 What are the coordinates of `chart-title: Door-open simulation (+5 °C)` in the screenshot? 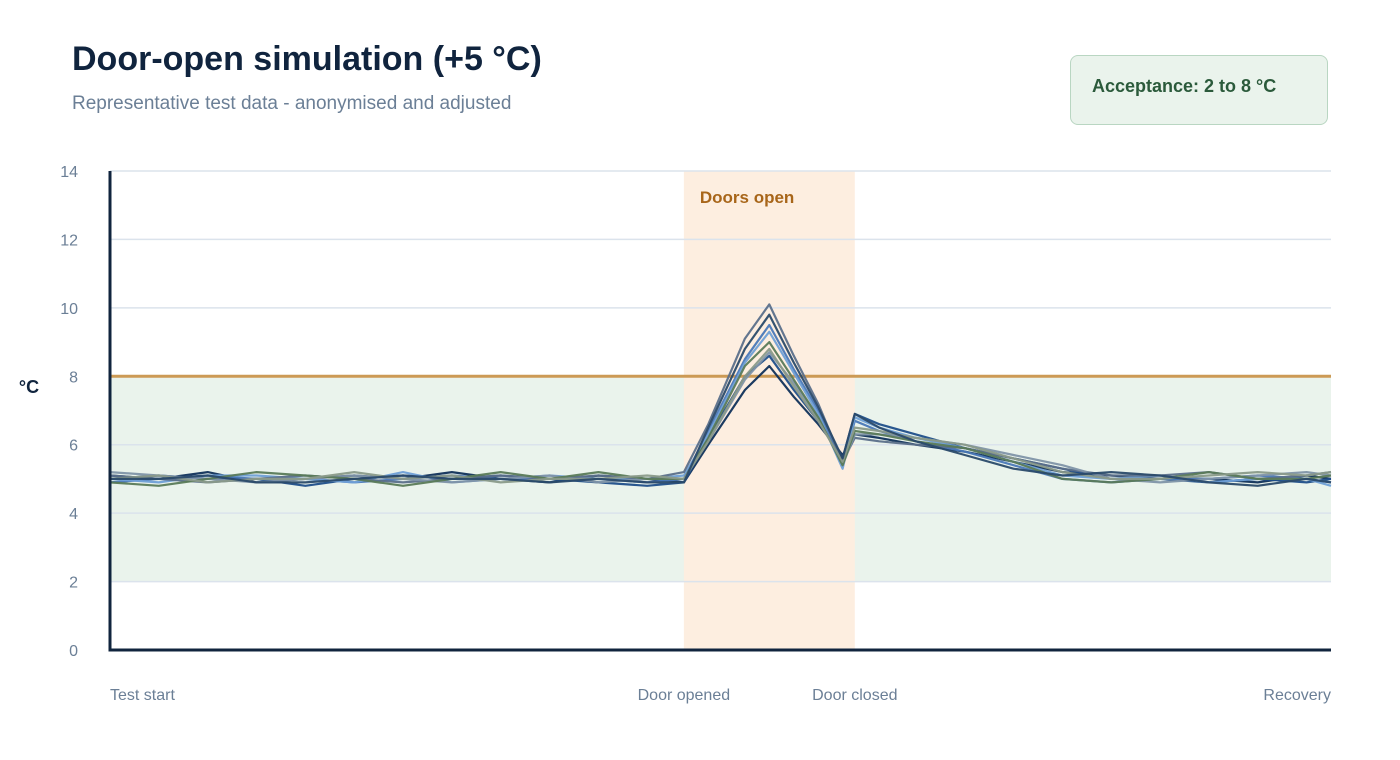 It's located at (307, 59).